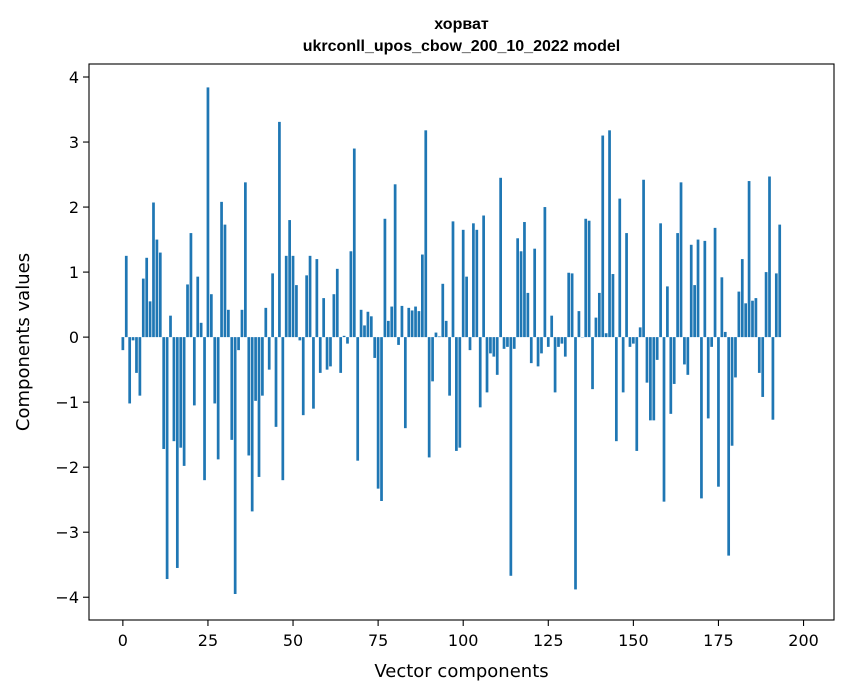 This screenshot has width=847, height=696. I want to click on y-tick-label: −3, so click(67, 532).